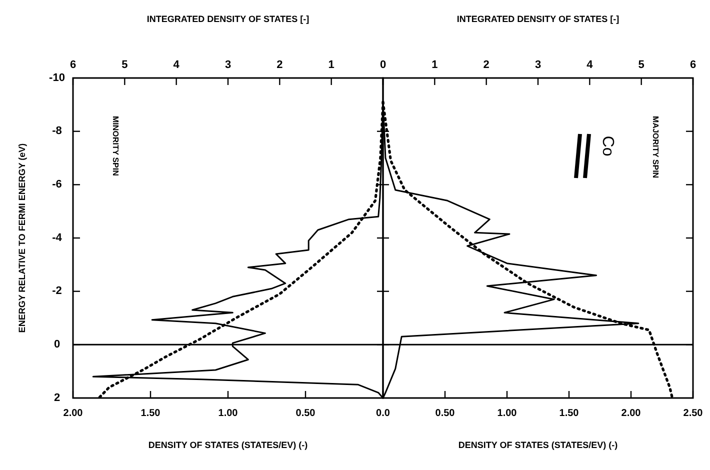 Image resolution: width=710 pixels, height=470 pixels. Describe the element at coordinates (57, 398) in the screenshot. I see `y-tick-label: 2` at that location.